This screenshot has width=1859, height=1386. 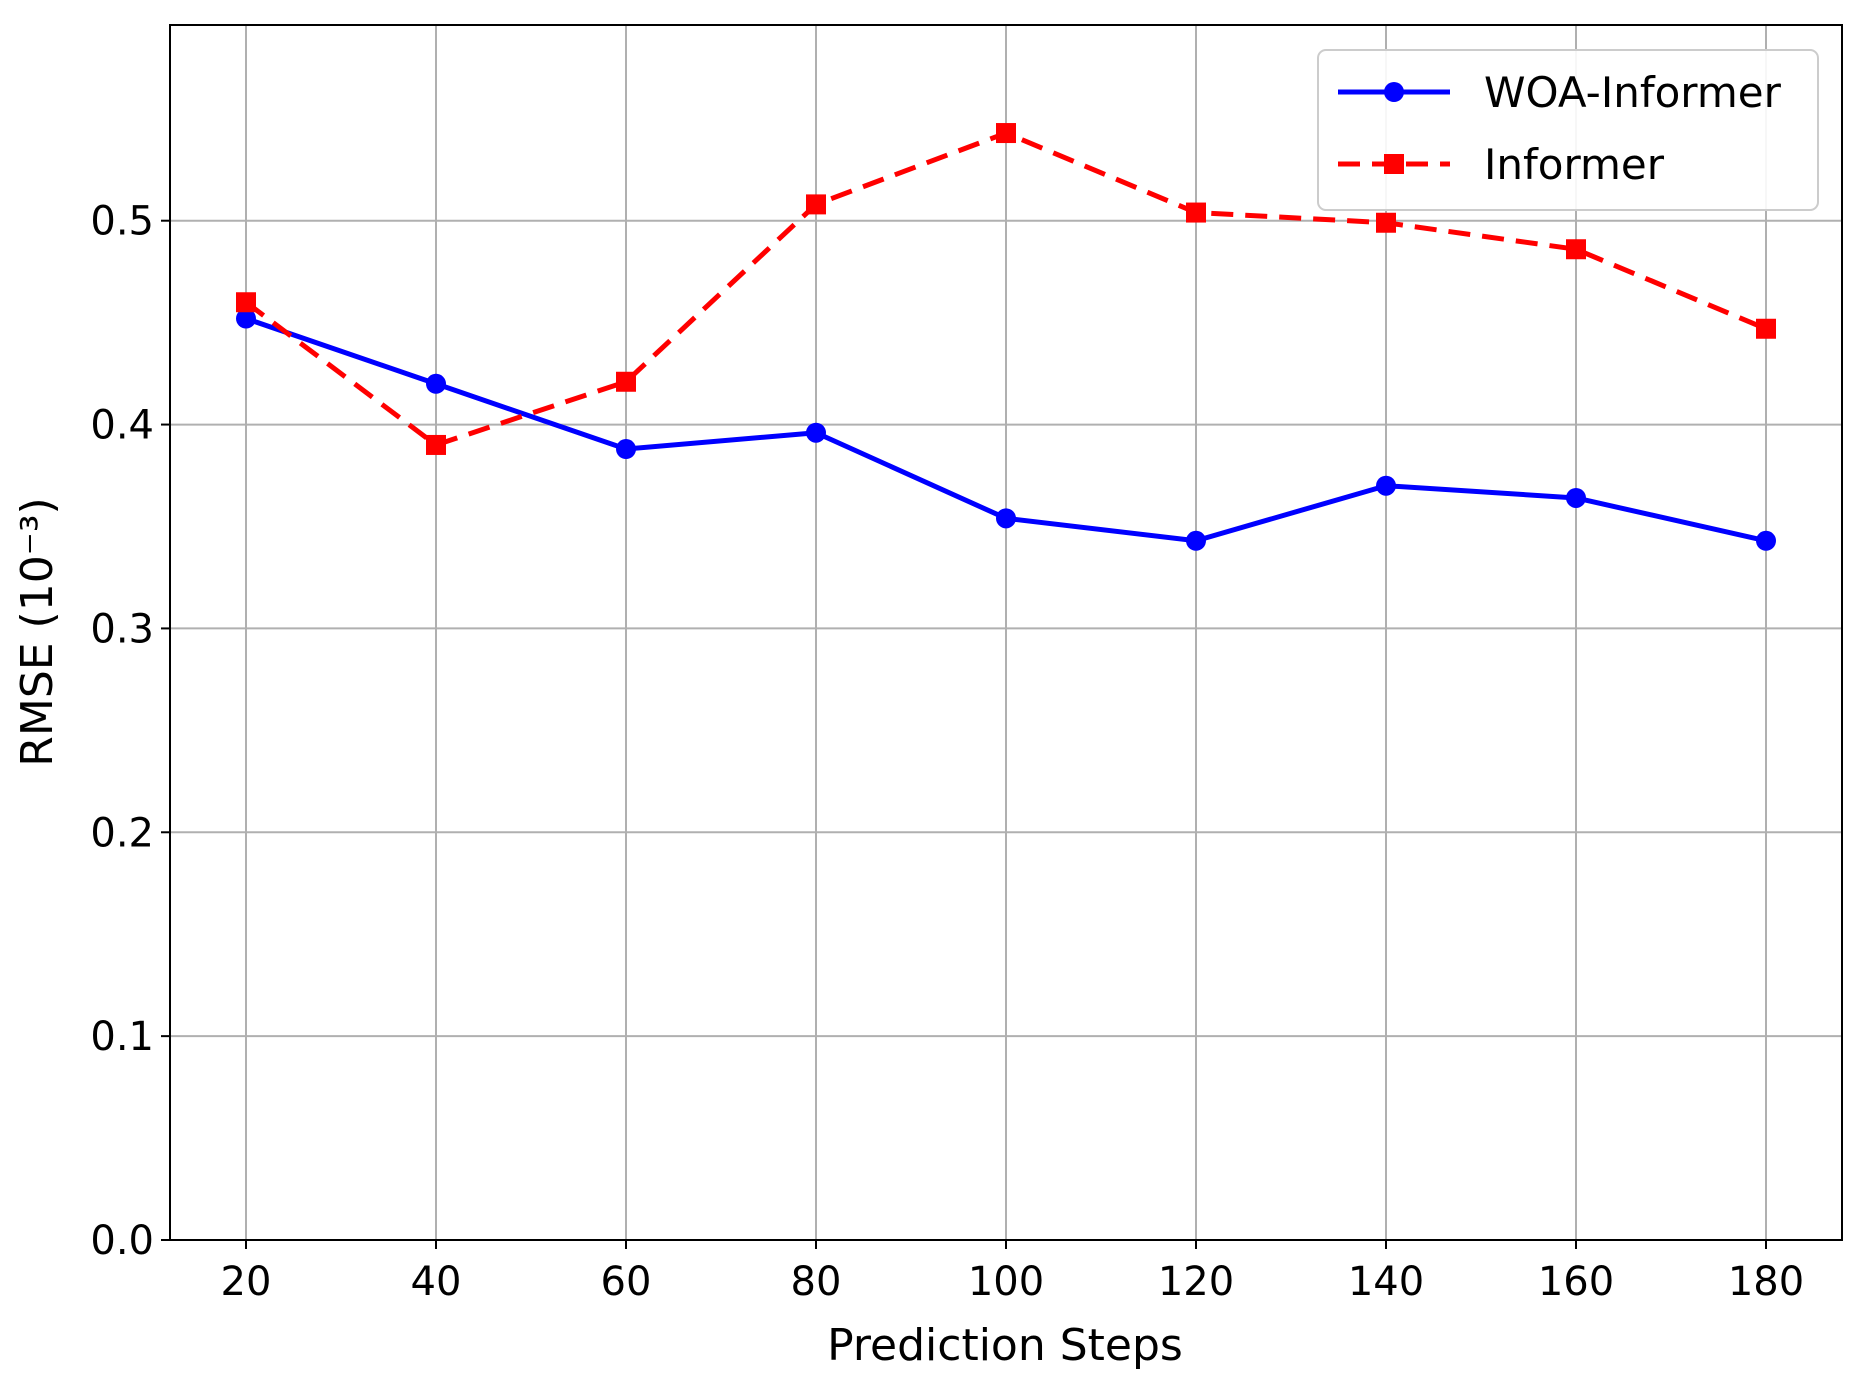 I want to click on y-tick-label: 0.2, so click(x=122, y=833).